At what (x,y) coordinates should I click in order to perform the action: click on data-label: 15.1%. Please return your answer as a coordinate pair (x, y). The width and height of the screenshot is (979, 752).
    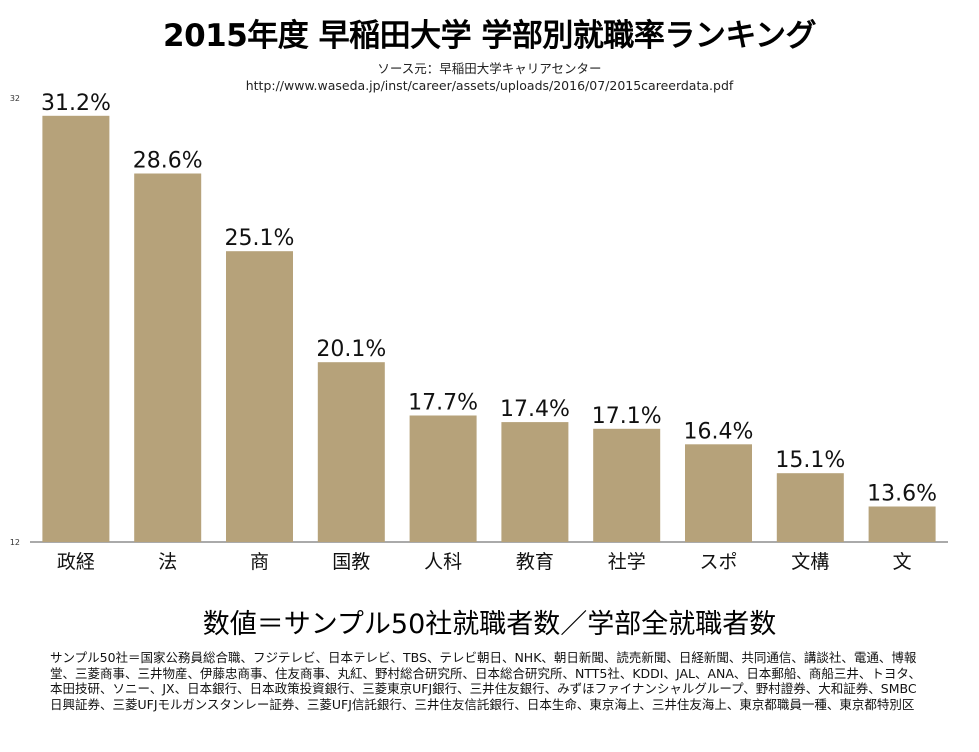
    Looking at the image, I should click on (810, 460).